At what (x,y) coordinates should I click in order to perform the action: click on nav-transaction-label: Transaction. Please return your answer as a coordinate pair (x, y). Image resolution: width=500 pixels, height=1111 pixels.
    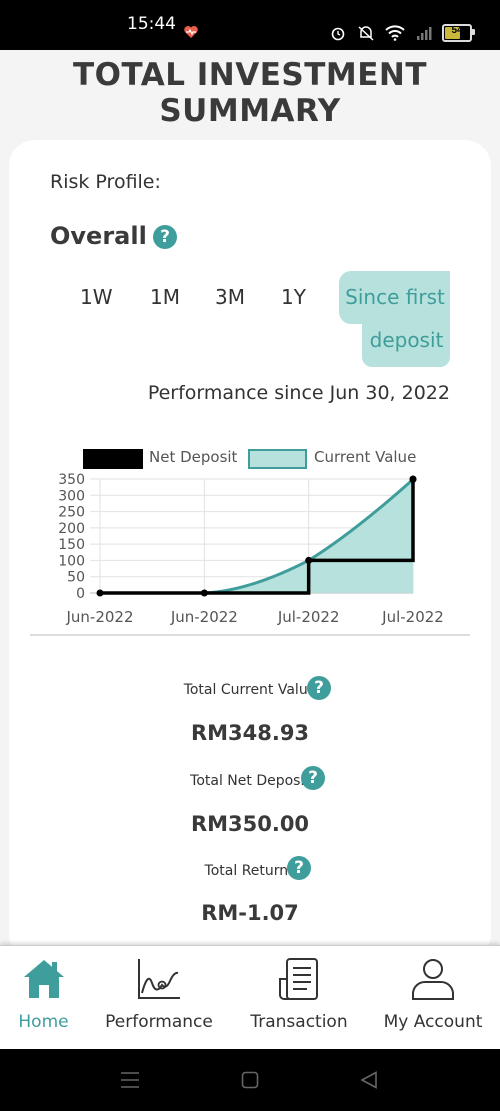
    Looking at the image, I should click on (299, 1022).